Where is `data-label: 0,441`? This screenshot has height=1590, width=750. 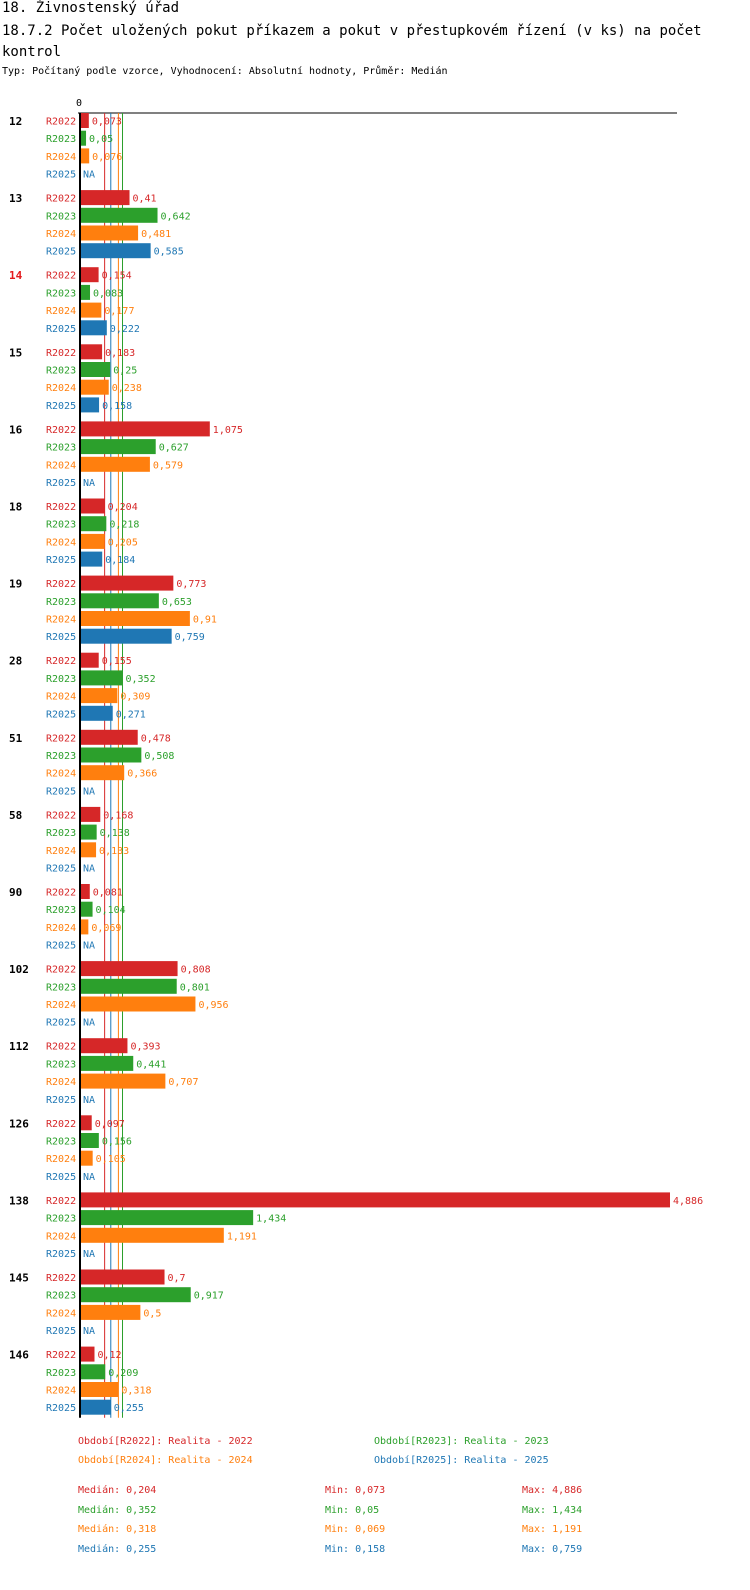 data-label: 0,441 is located at coordinates (151, 1064).